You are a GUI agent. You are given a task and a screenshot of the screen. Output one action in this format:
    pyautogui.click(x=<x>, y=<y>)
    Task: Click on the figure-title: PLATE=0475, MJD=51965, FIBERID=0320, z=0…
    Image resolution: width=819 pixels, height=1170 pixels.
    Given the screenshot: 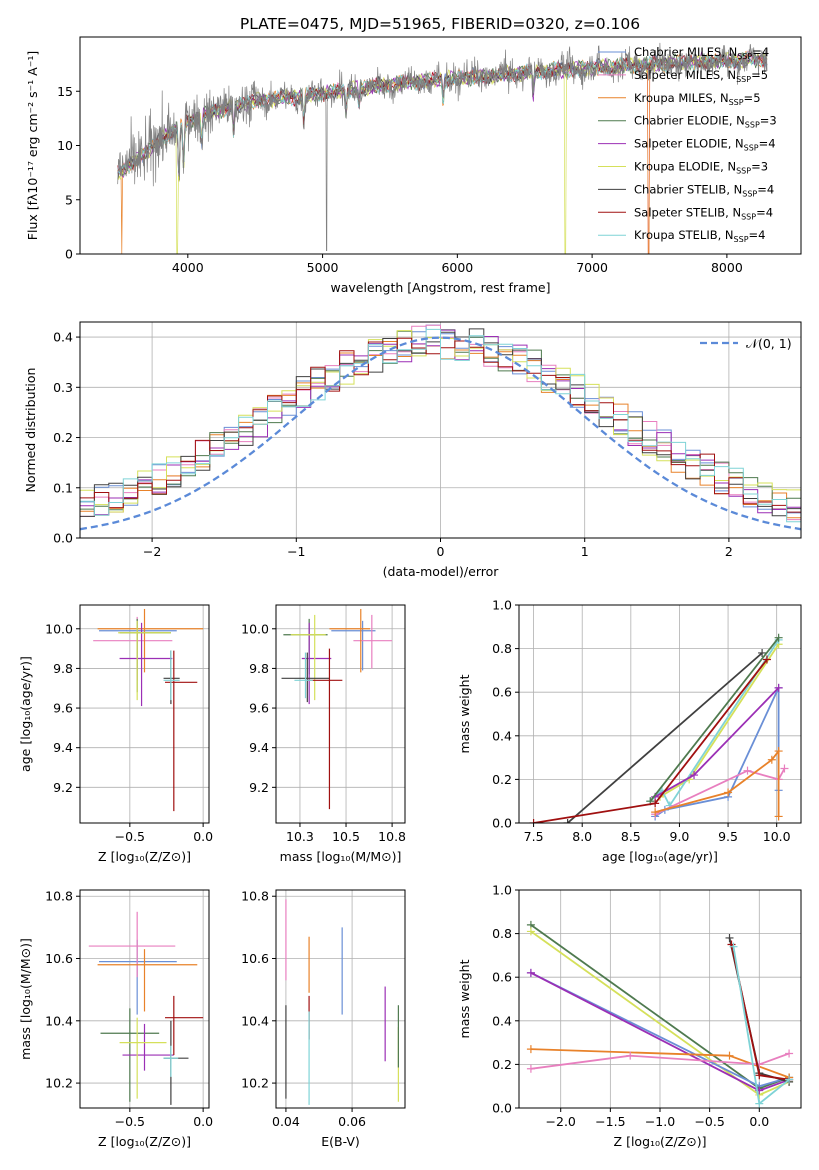 What is the action you would take?
    pyautogui.click(x=440, y=24)
    